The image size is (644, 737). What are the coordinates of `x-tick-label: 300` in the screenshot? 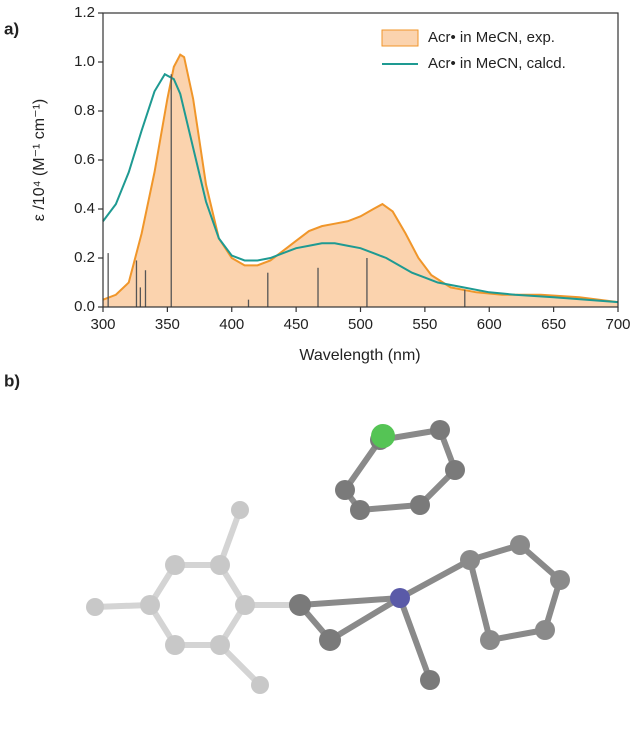 It's located at (102, 324).